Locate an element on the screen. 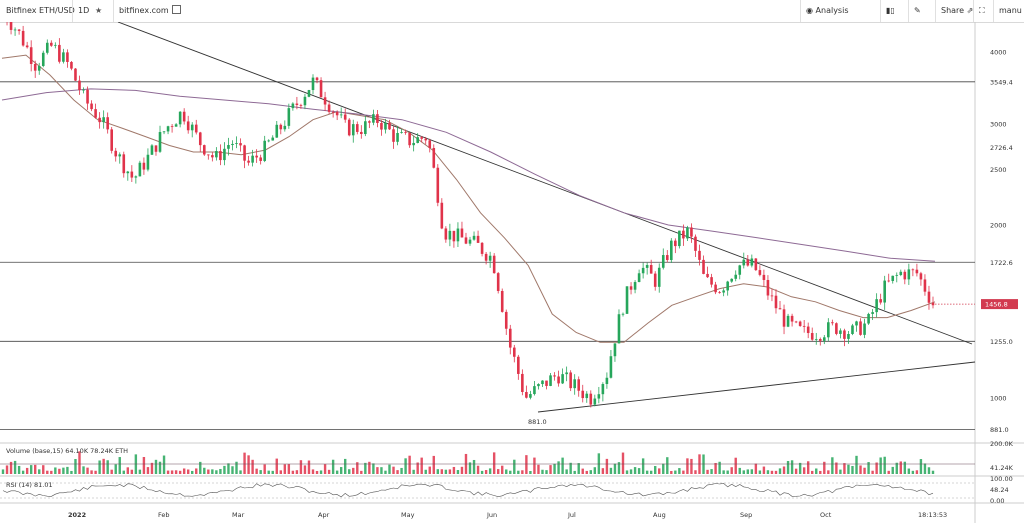 This screenshot has height=523, width=1024. fullscreen-icon: ⛶ is located at coordinates (979, 11).